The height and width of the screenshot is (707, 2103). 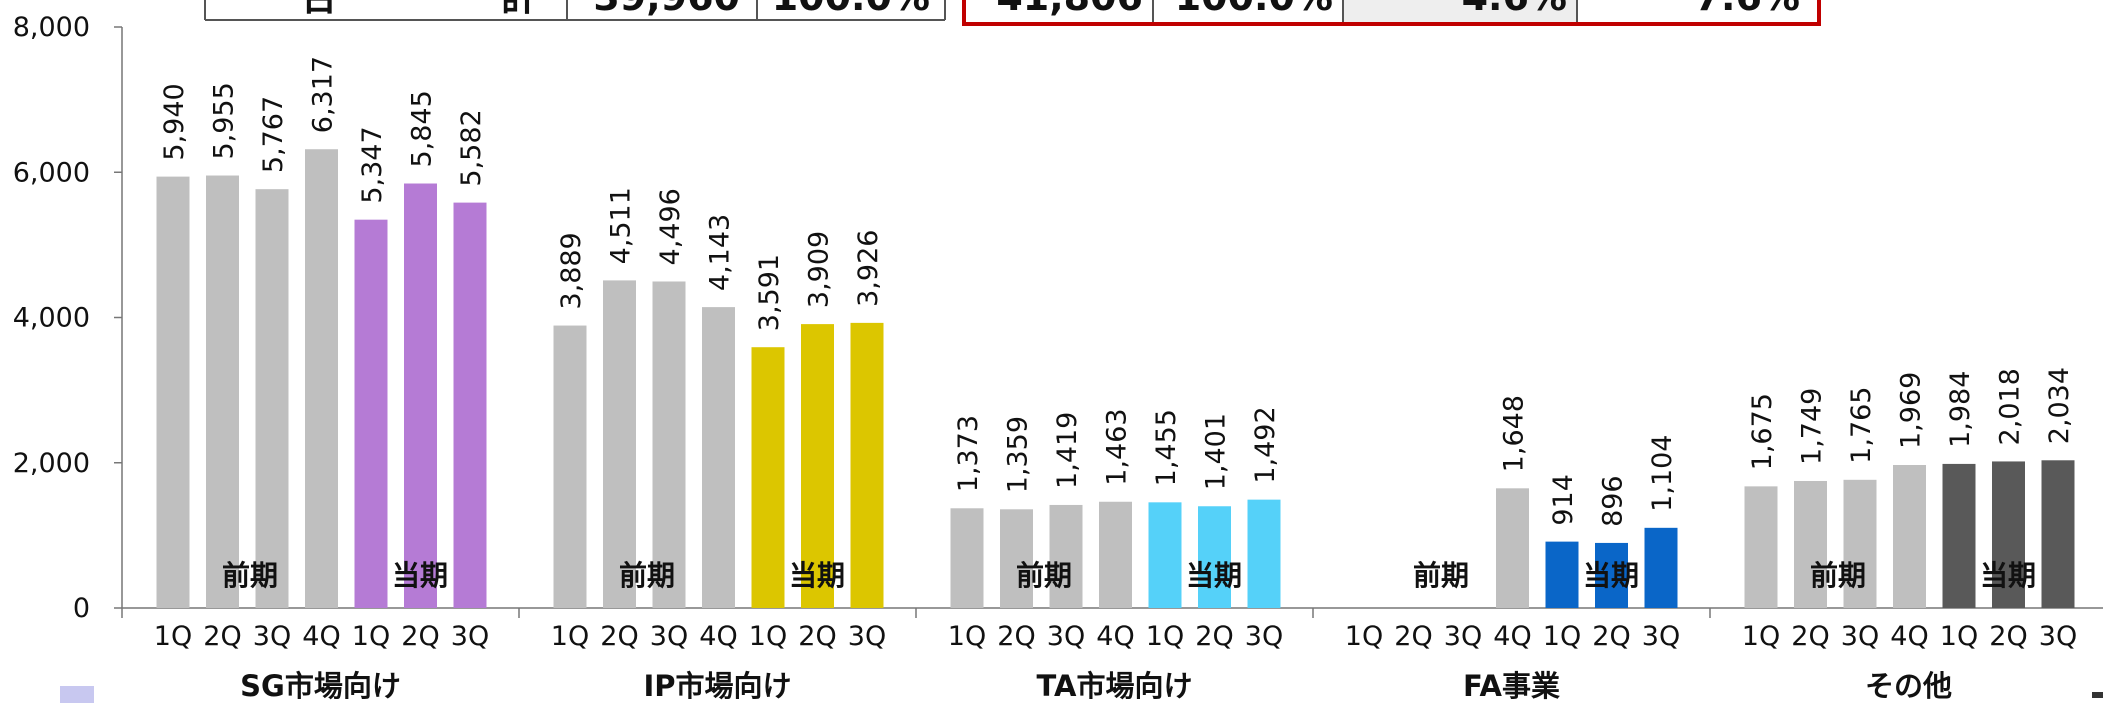 I want to click on y-tick-label: 4,000, so click(x=51, y=318).